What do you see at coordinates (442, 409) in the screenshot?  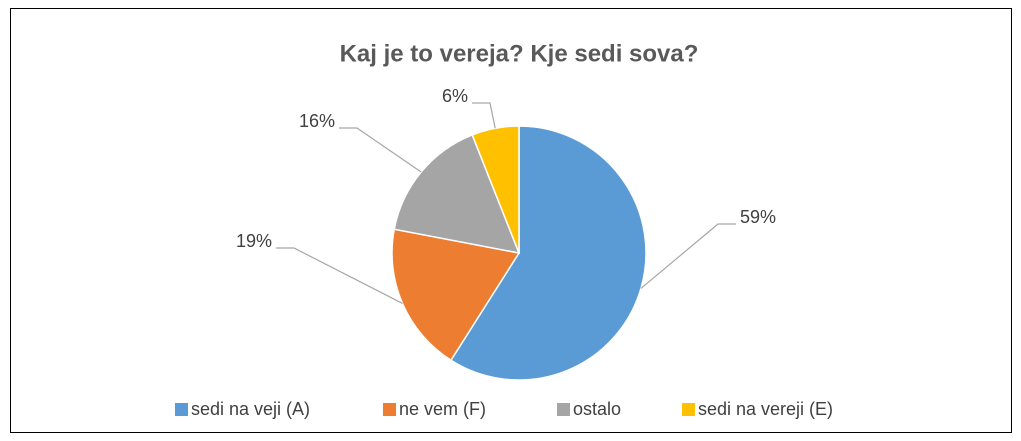 I see `legend-label: ne vem (F)` at bounding box center [442, 409].